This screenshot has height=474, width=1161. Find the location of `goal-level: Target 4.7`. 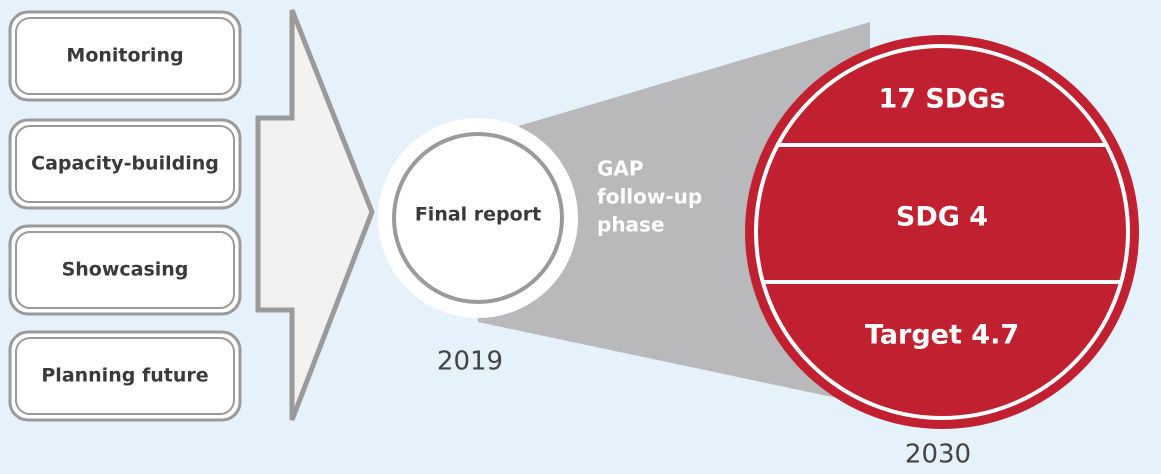

goal-level: Target 4.7 is located at coordinates (942, 335).